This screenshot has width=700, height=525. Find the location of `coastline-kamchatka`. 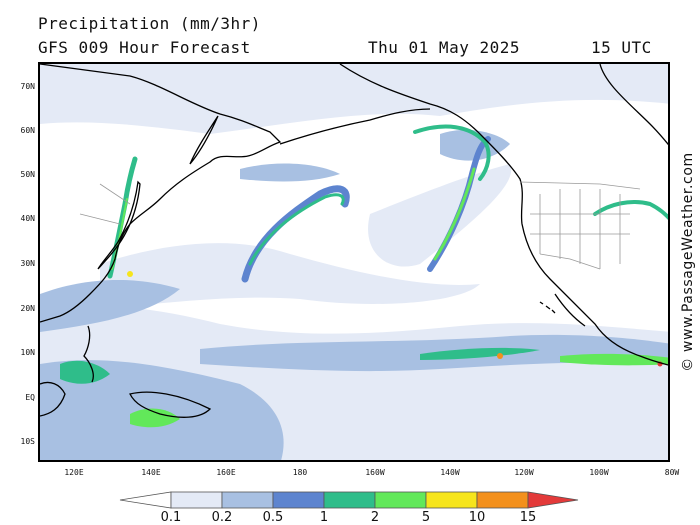

coastline-kamchatka is located at coordinates (204, 140).